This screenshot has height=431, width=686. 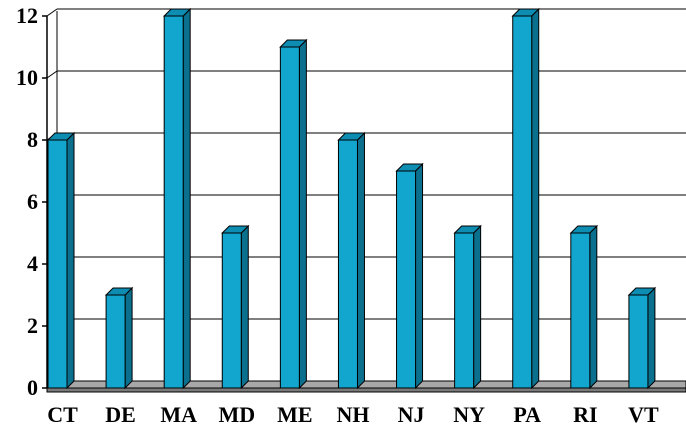 I want to click on bar-side-NH, so click(x=360, y=260).